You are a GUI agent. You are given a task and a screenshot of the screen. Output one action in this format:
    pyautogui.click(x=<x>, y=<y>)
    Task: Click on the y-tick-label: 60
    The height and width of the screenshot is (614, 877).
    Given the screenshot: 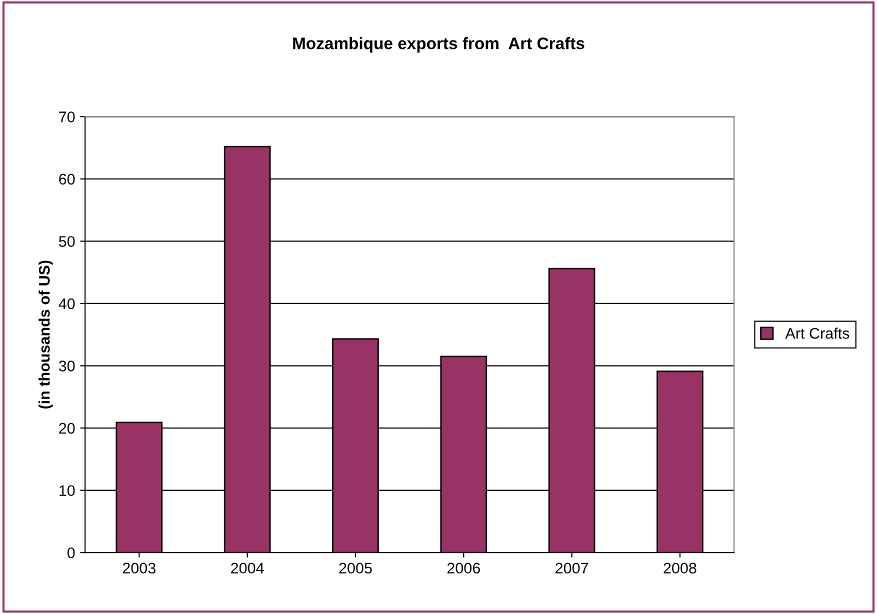 What is the action you would take?
    pyautogui.click(x=67, y=179)
    